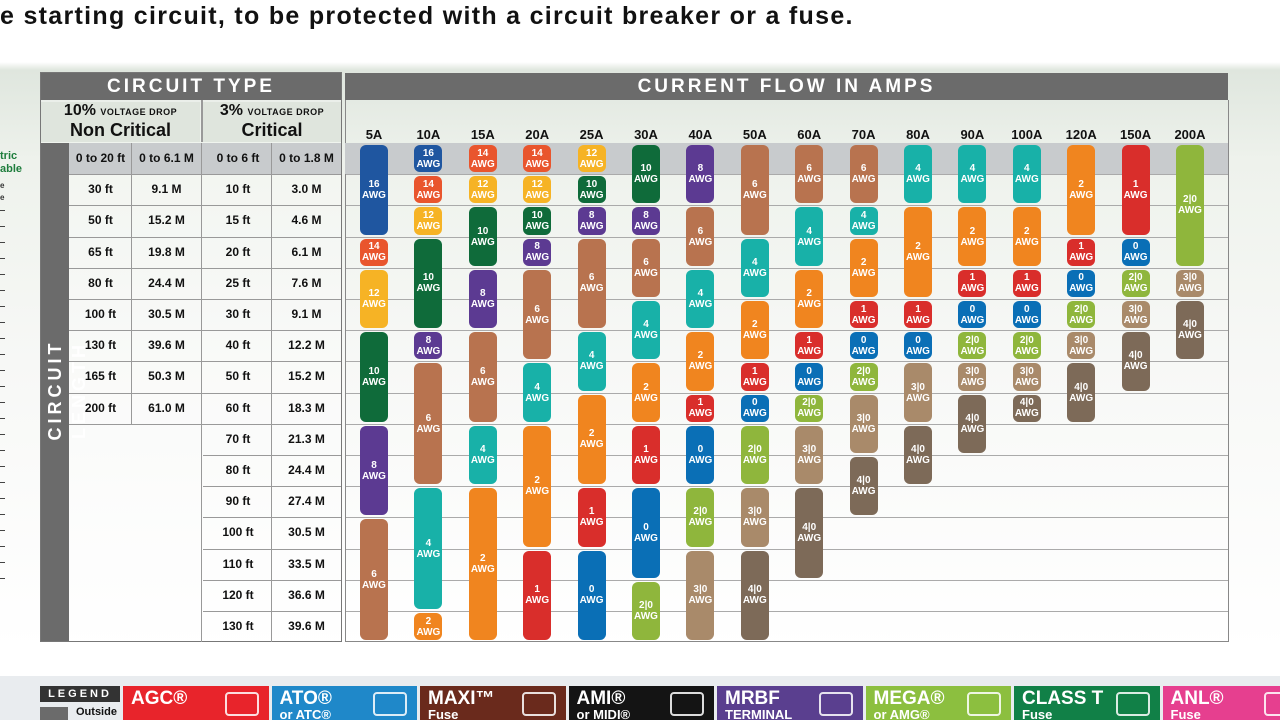 This screenshot has width=1280, height=720. Describe the element at coordinates (166, 376) in the screenshot. I see `row-nc-m: 50.3 M` at that location.